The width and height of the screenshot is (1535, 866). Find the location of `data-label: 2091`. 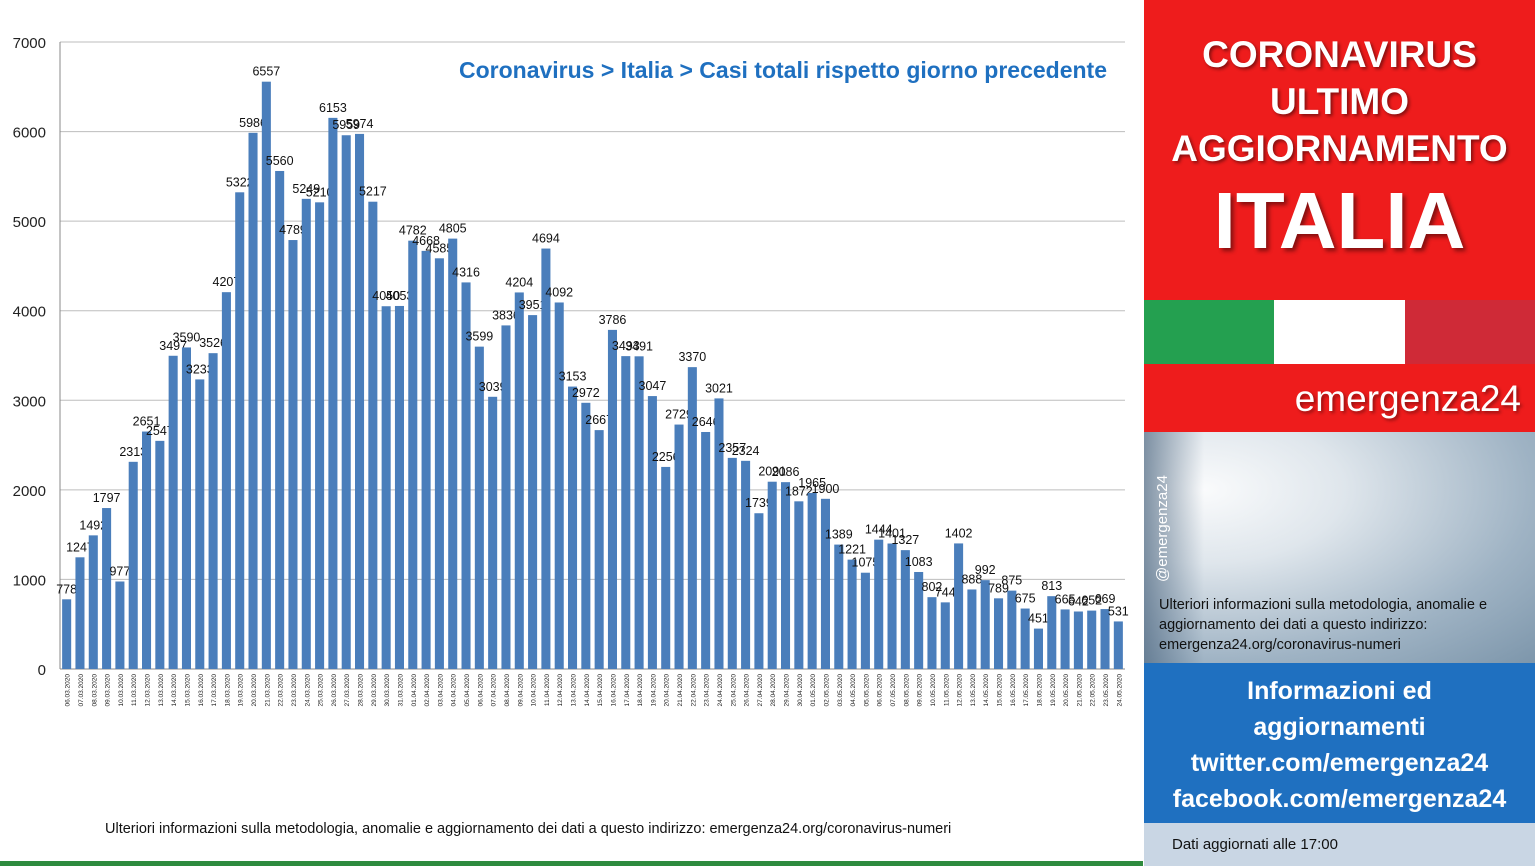

data-label: 2091 is located at coordinates (772, 472).